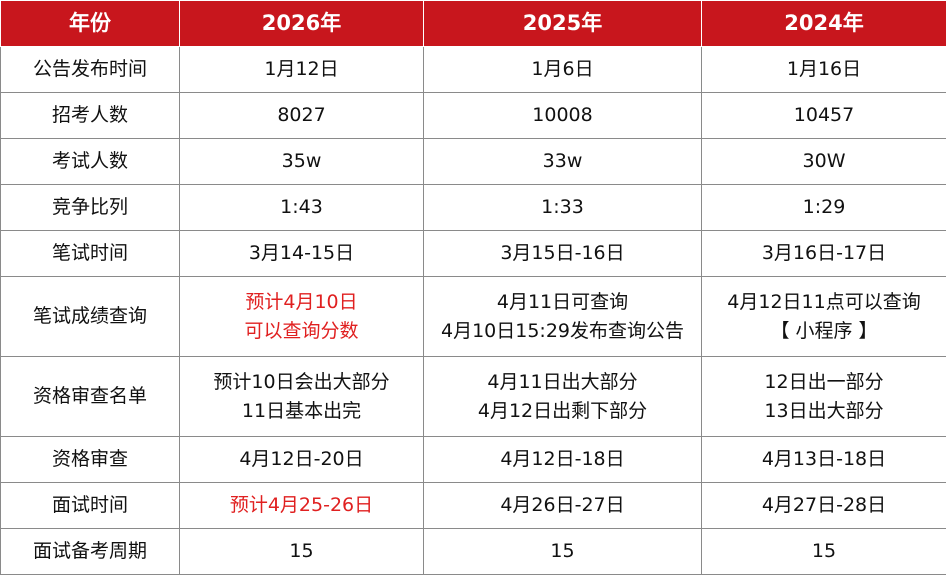 This screenshot has height=575, width=946. I want to click on cell-line: 35w, so click(301, 161).